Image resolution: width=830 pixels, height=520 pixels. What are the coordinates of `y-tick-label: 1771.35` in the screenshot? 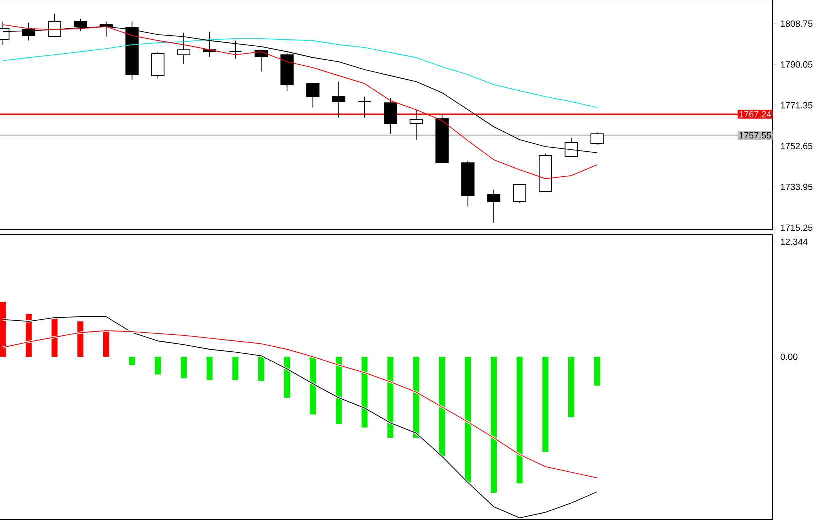 It's located at (797, 105).